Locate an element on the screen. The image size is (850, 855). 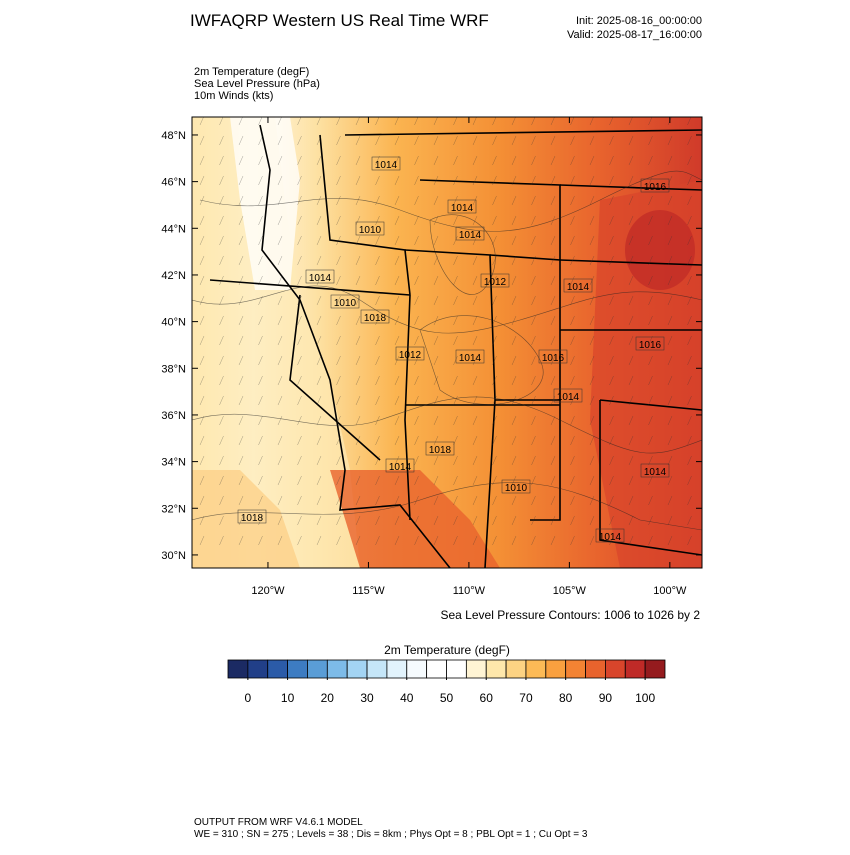
lat-label: 42°N is located at coordinates (173, 276).